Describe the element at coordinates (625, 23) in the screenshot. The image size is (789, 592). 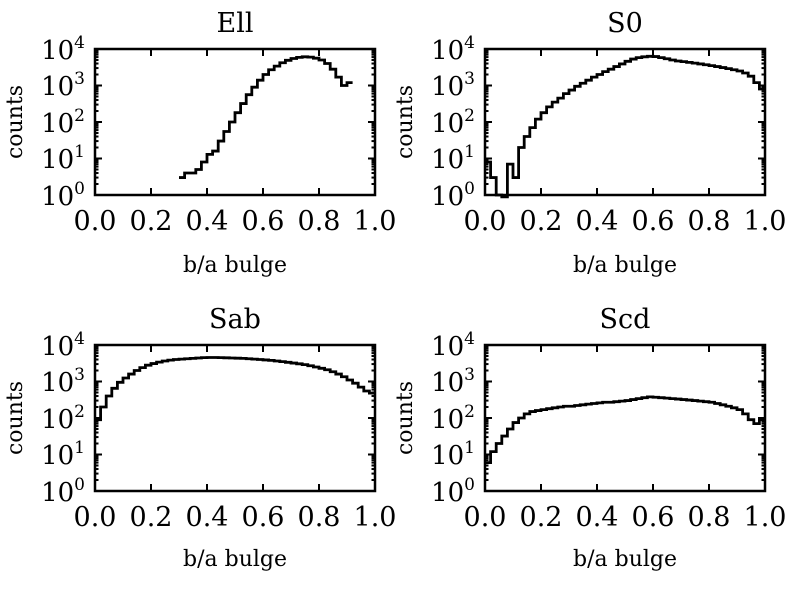
I see `panel-title: S0` at that location.